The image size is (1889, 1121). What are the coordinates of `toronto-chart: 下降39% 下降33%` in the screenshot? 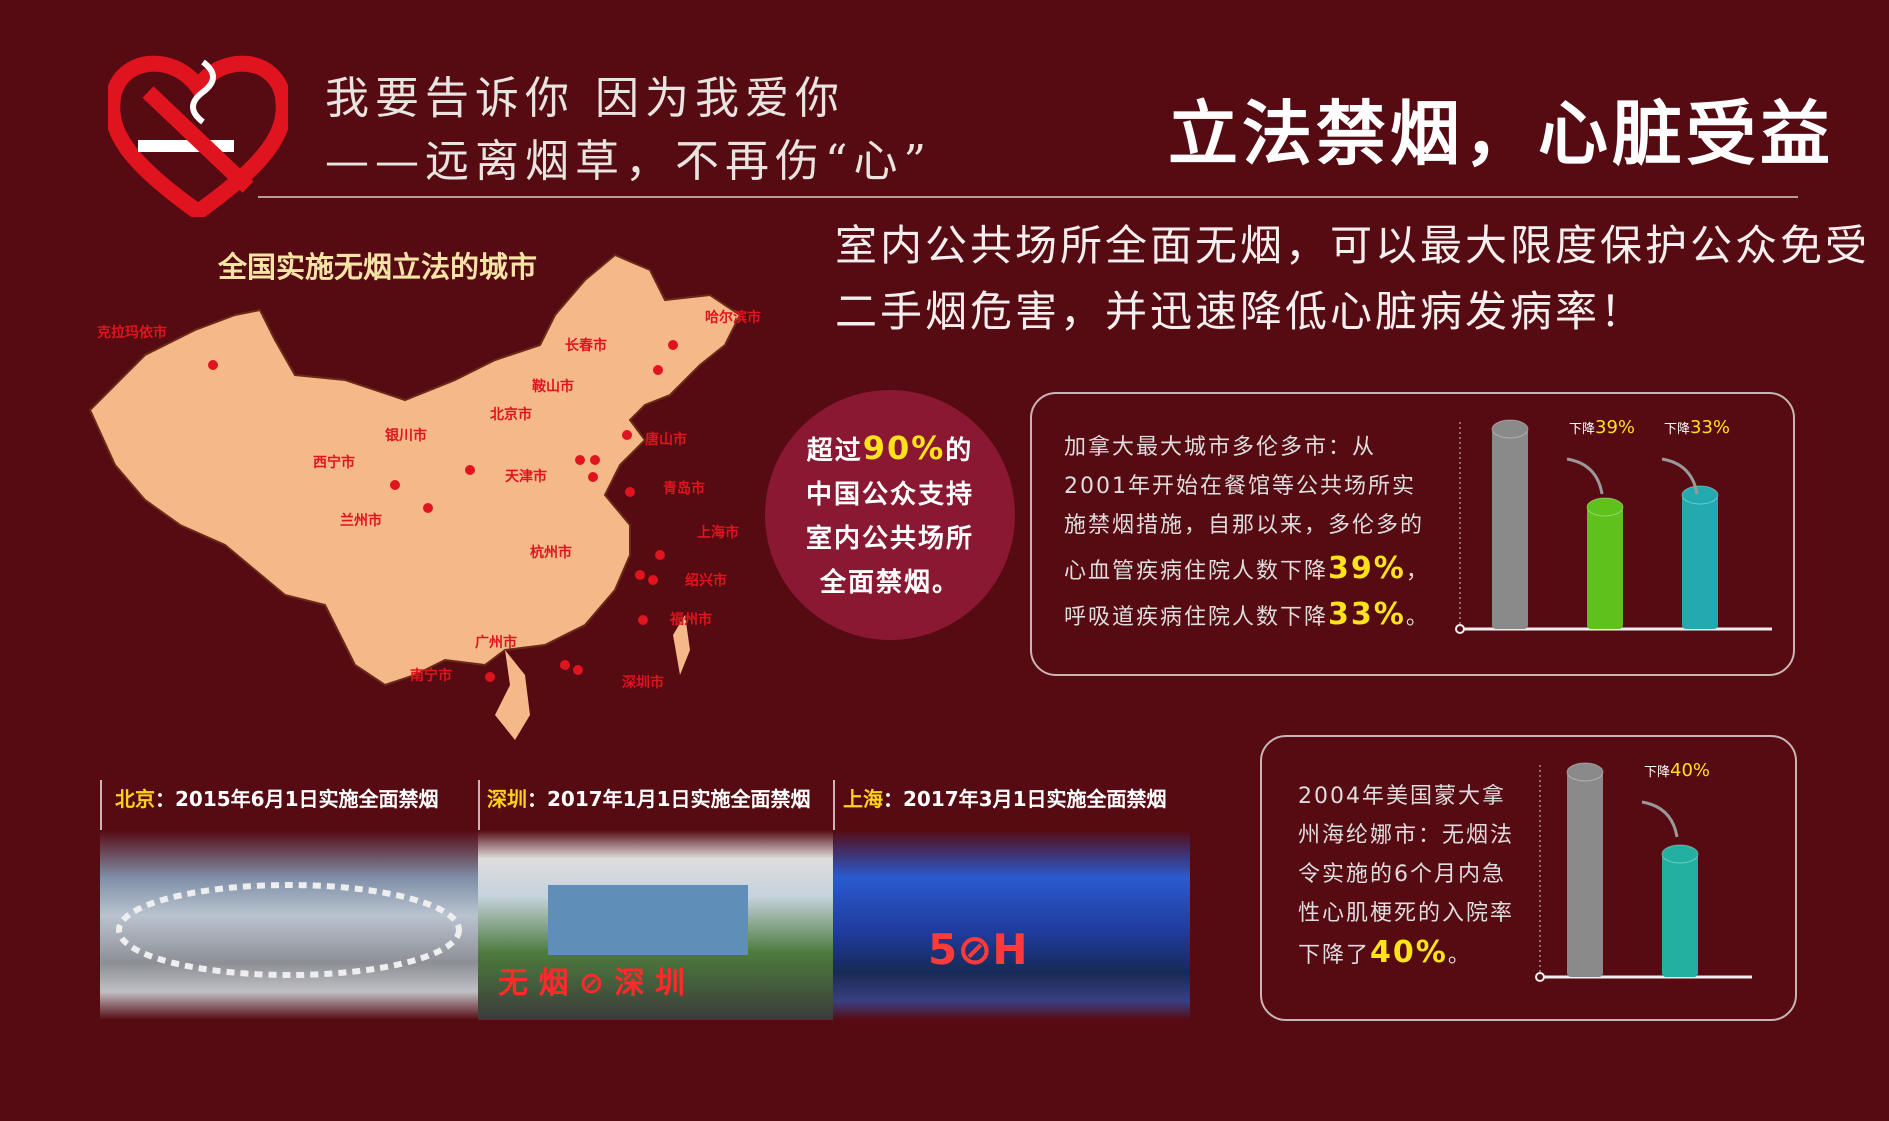 It's located at (1613, 525).